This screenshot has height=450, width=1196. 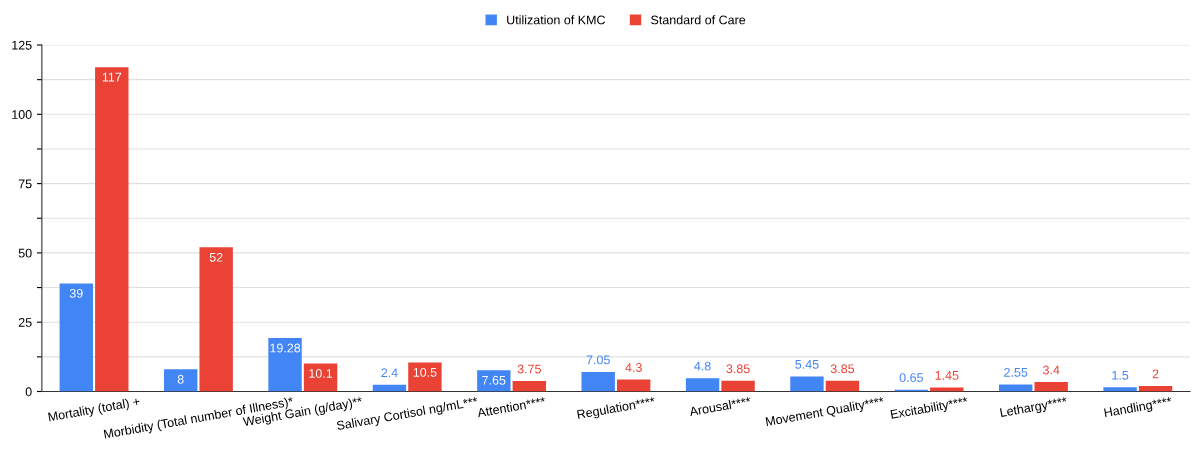 What do you see at coordinates (389, 373) in the screenshot?
I see `data-label: 2.4` at bounding box center [389, 373].